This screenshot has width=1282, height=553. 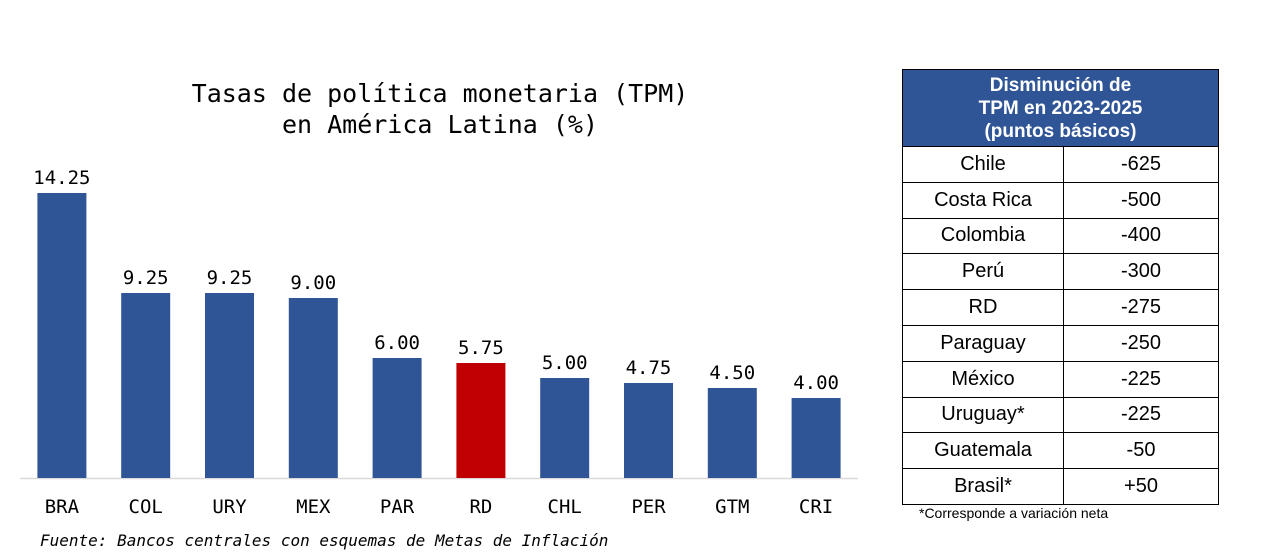 I want to click on chart-title-line-1: Tasas de política monetaria (TPM), so click(x=440, y=93).